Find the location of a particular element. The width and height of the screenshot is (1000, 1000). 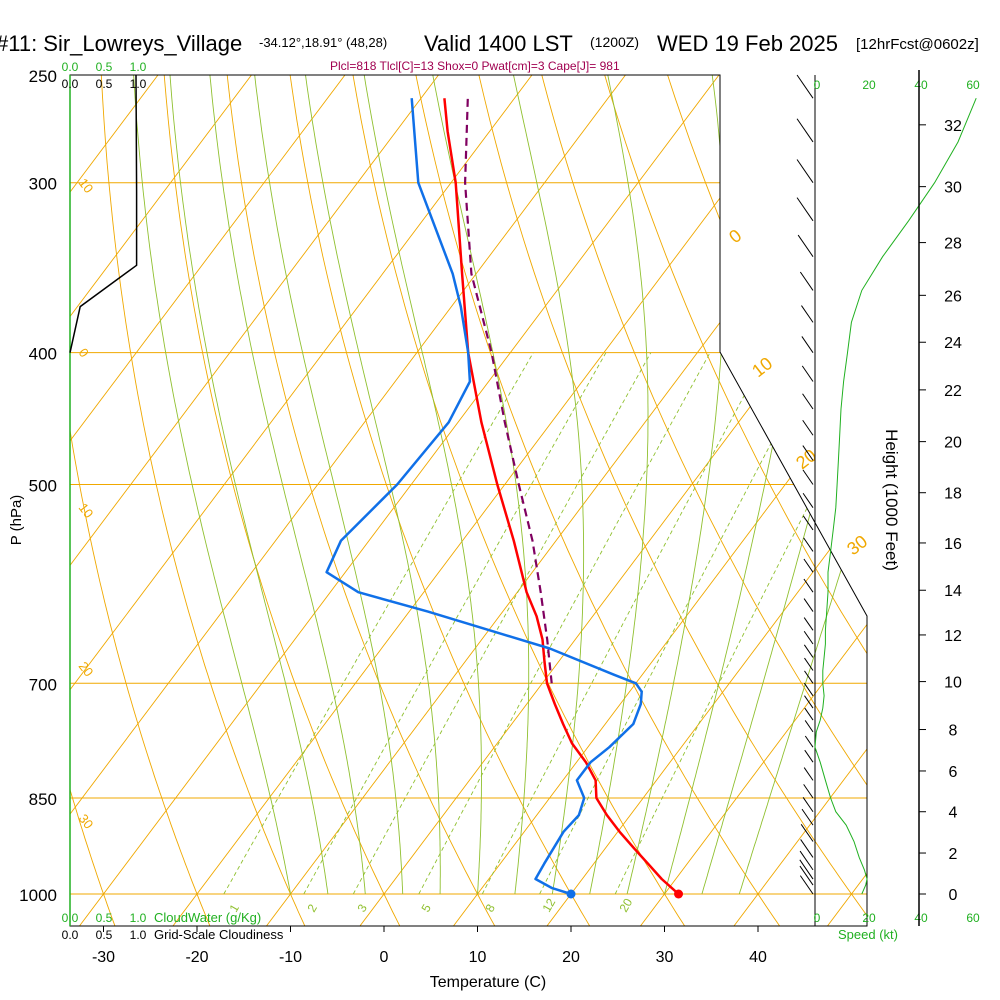

mixing-ratio-label: 12 is located at coordinates (548, 905).